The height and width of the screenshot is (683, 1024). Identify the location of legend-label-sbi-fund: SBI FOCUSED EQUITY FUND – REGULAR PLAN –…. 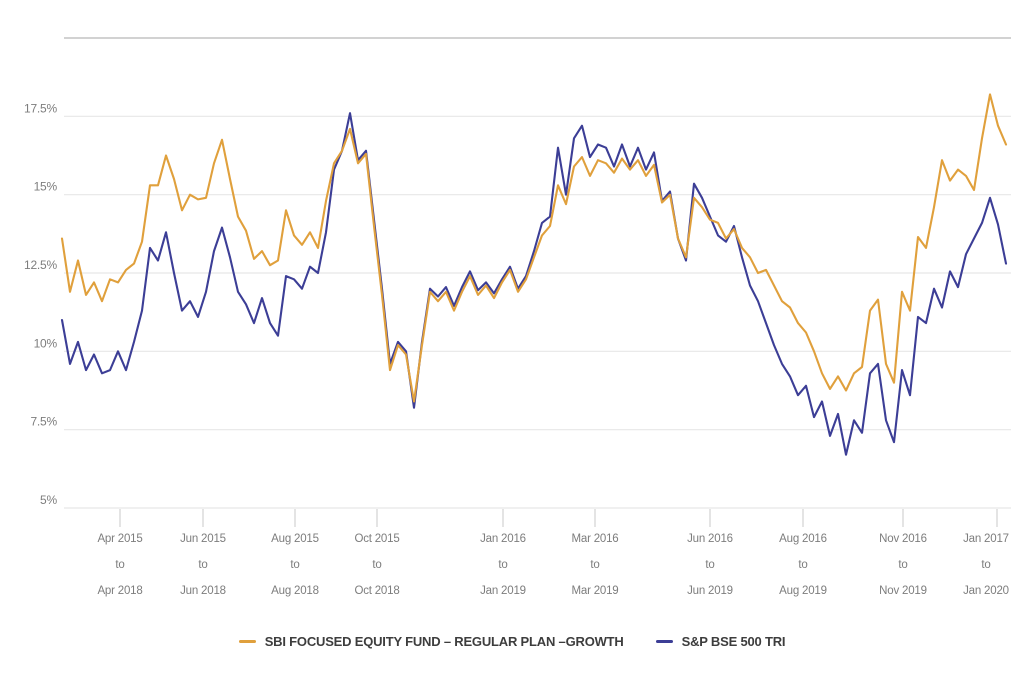
(444, 641).